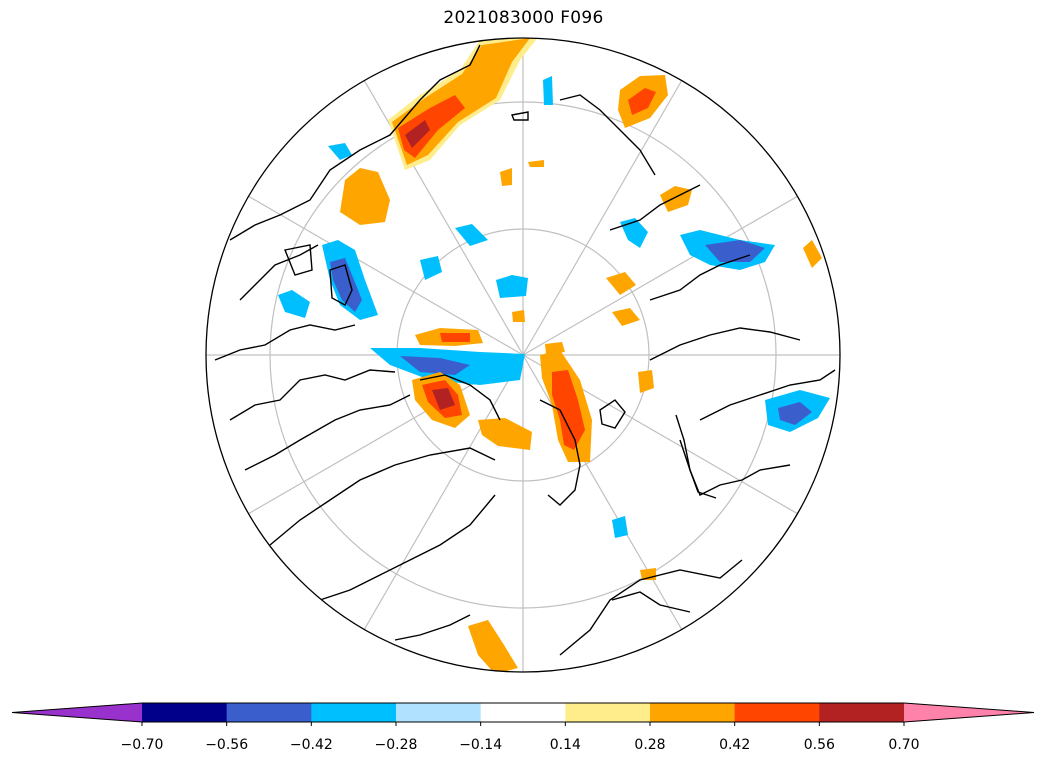 This screenshot has width=1047, height=763. What do you see at coordinates (565, 745) in the screenshot?
I see `colorbar-tick-label: 0.14` at bounding box center [565, 745].